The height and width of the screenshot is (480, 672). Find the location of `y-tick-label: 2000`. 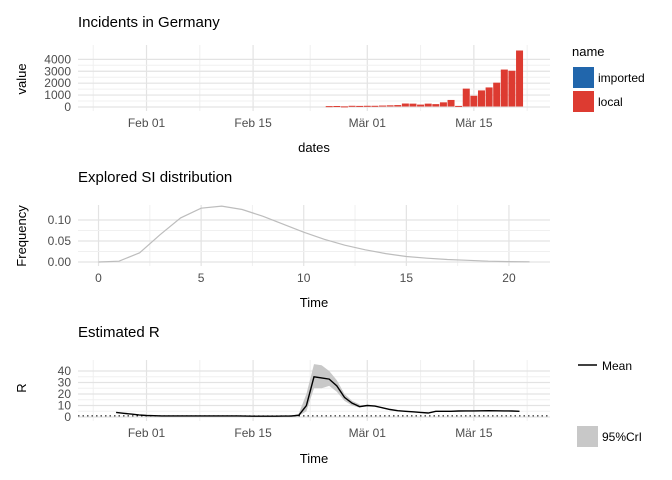

y-tick-label: 2000 is located at coordinates (57, 83).